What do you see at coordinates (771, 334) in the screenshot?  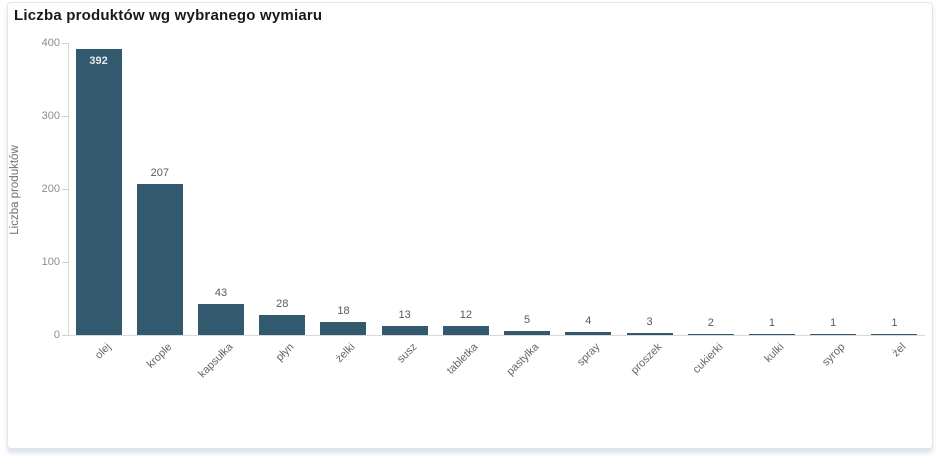 I see `bar-kulki` at bounding box center [771, 334].